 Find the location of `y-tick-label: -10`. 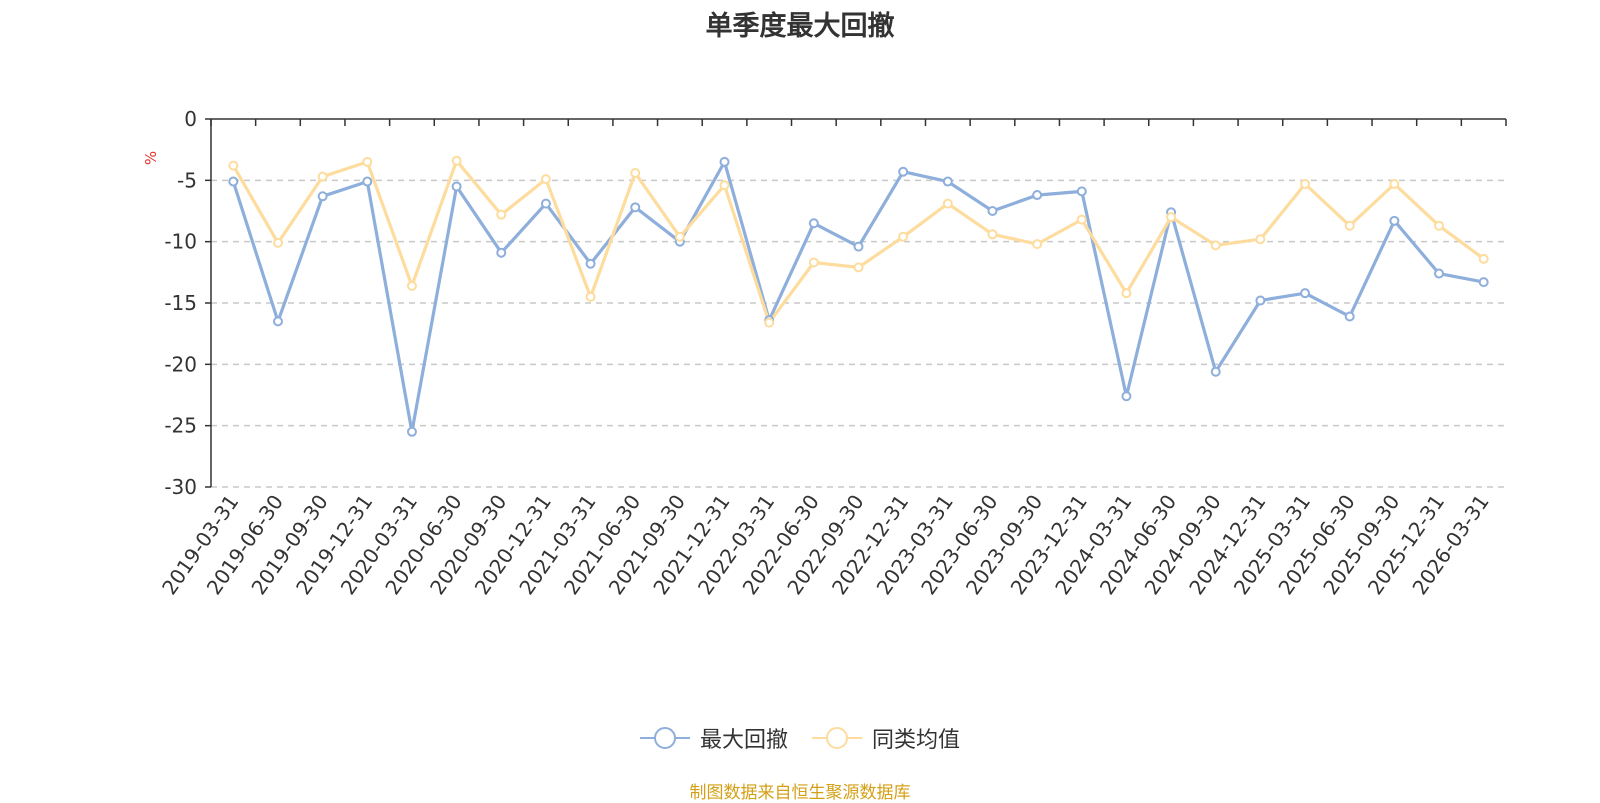

y-tick-label: -10 is located at coordinates (180, 242).